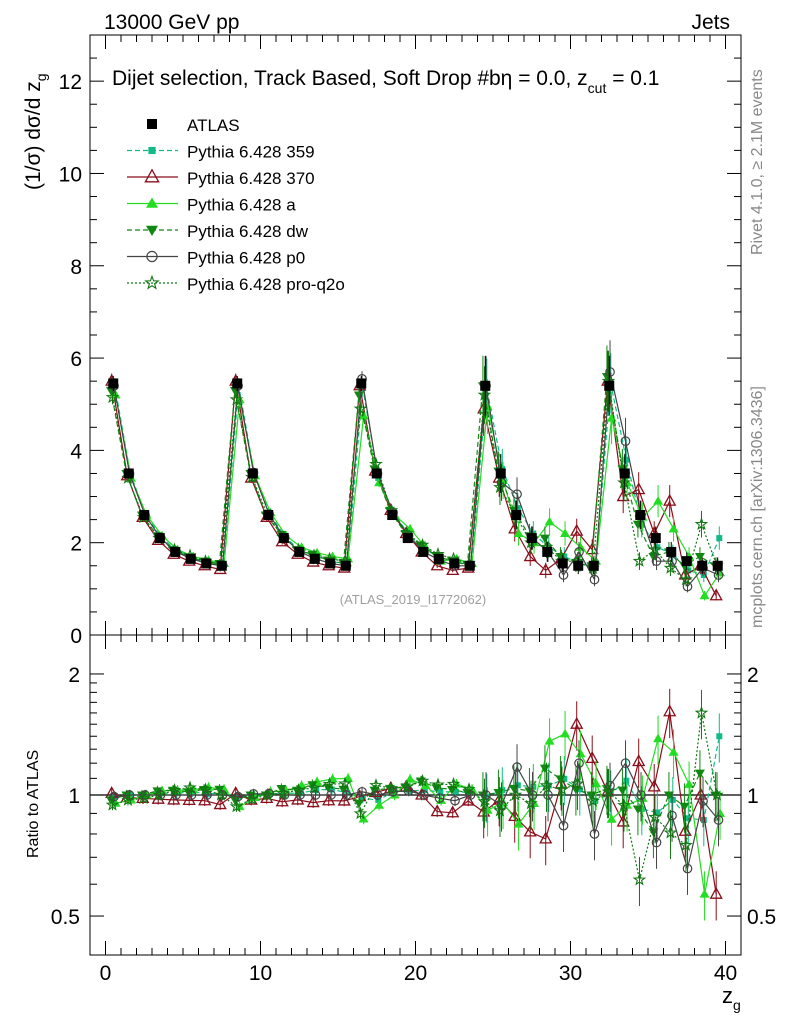  Describe the element at coordinates (753, 796) in the screenshot. I see `ratio-tick-label-right: 1` at that location.